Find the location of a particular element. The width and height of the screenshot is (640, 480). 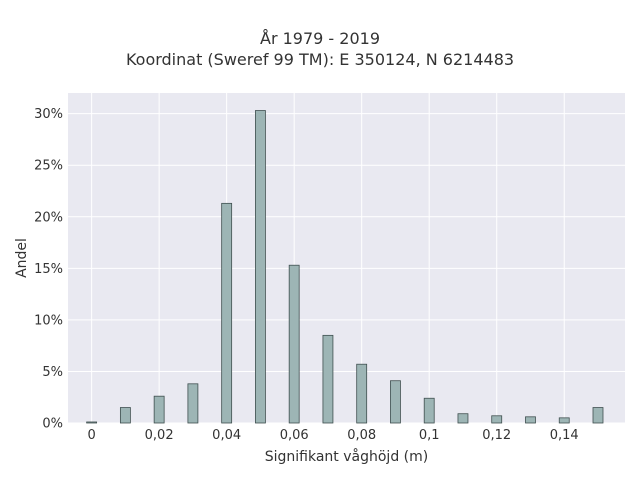

y-tick-label: 30% is located at coordinates (48, 114).